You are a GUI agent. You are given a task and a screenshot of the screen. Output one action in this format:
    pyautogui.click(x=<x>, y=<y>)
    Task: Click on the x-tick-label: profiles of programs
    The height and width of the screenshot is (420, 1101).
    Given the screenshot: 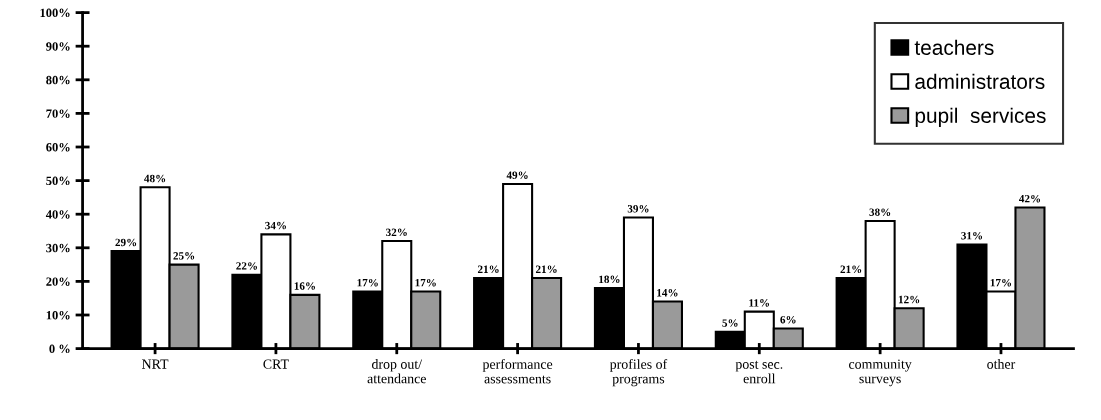 What is the action you would take?
    pyautogui.click(x=638, y=373)
    